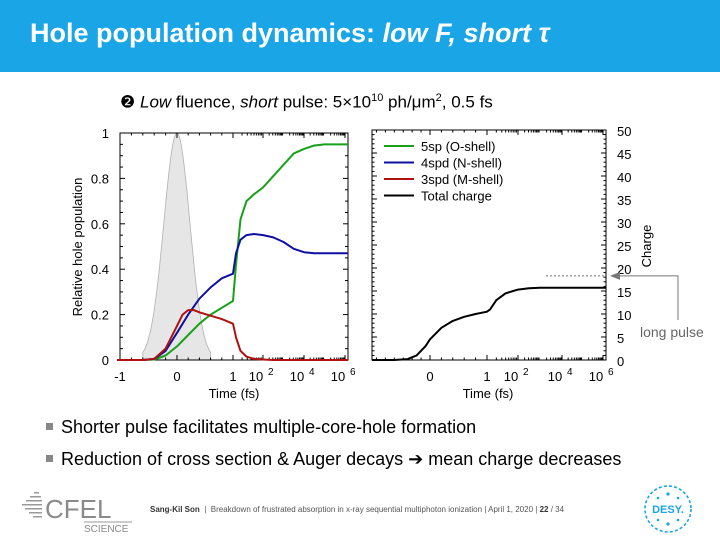 The image size is (720, 540). Describe the element at coordinates (560, 509) in the screenshot. I see `footer-total: 34` at that location.